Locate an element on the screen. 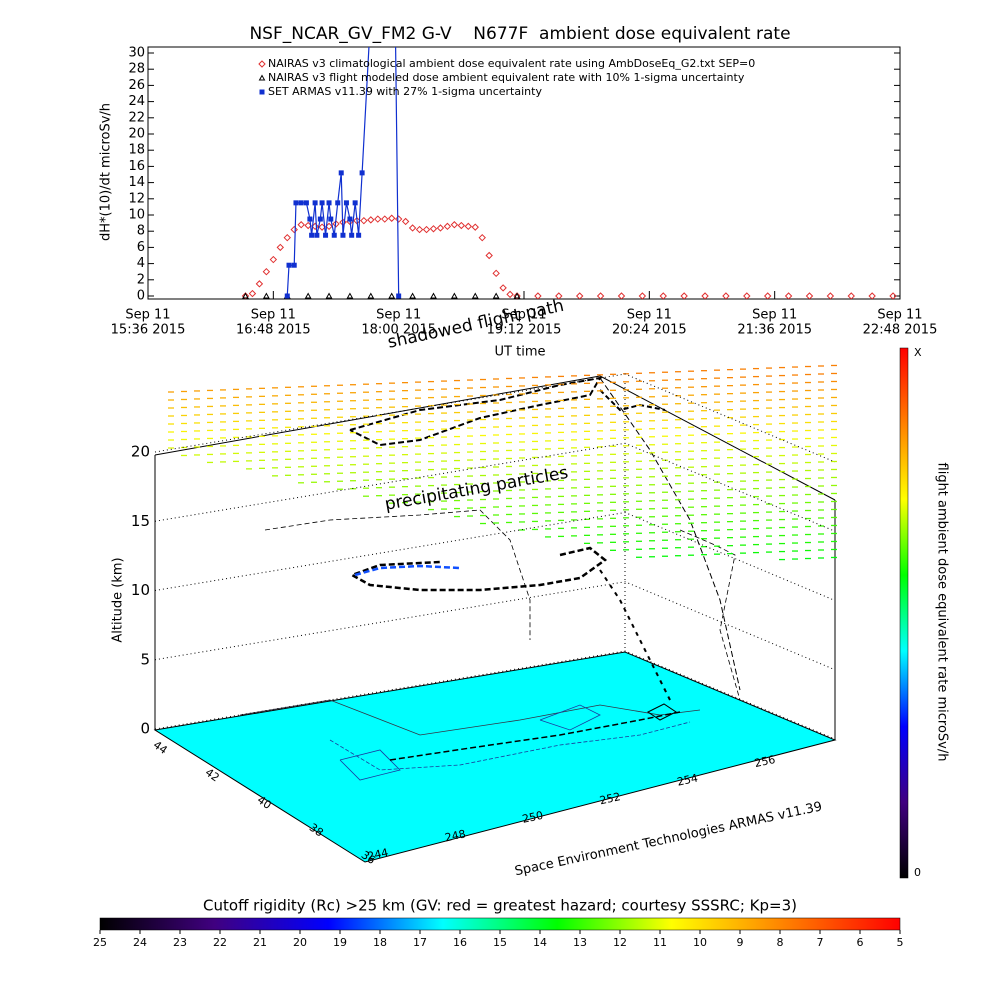 Image resolution: width=1000 pixels, height=1000 pixels. colorbar-tick-label: 14 is located at coordinates (540, 942).